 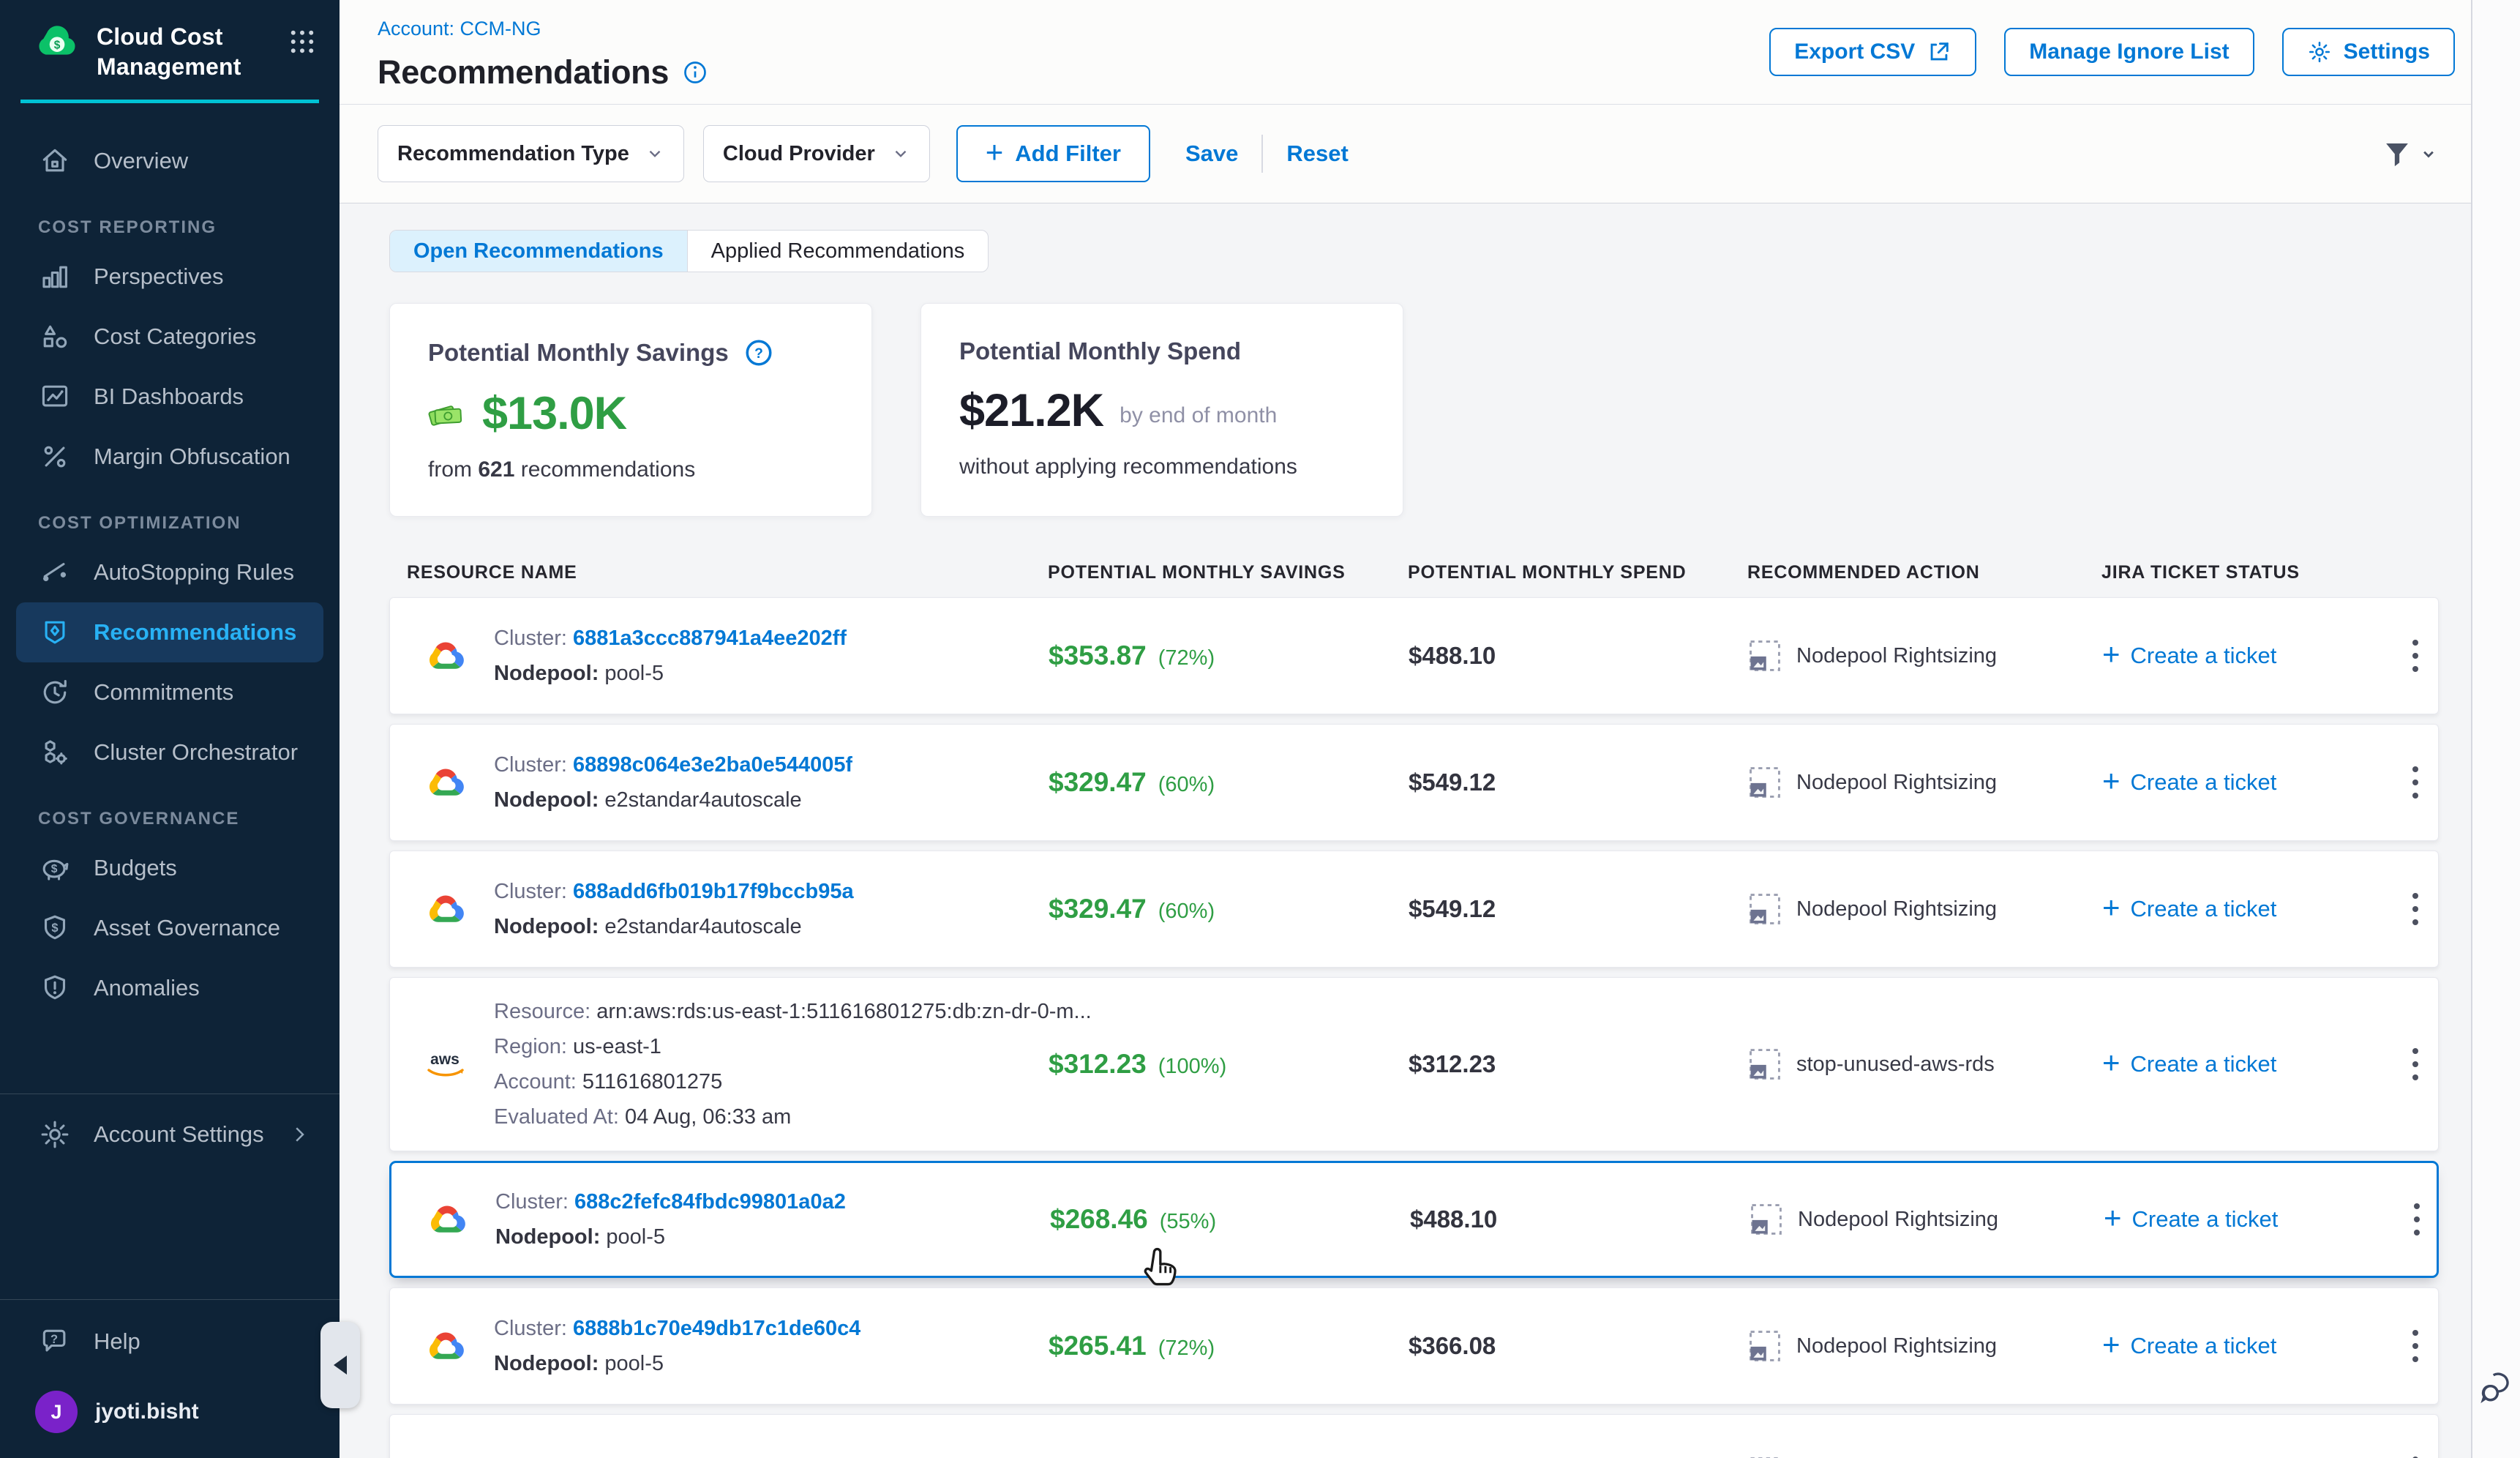 I want to click on reset-filter-button: Reset, so click(x=1317, y=153).